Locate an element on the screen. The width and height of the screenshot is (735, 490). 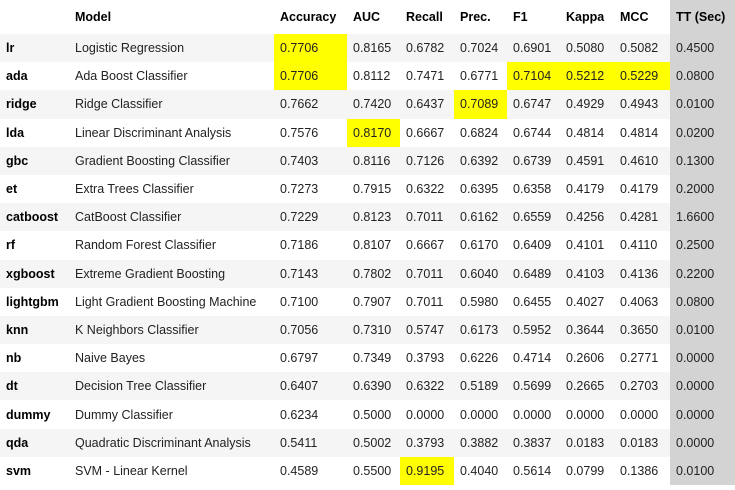
row-index: lightgbm is located at coordinates (34, 301).